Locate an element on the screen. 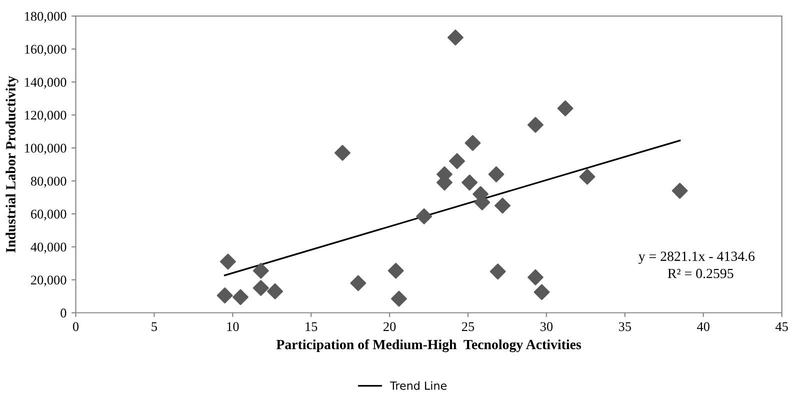 The width and height of the screenshot is (806, 402). y-tick-label: 80,000 is located at coordinates (48, 182).